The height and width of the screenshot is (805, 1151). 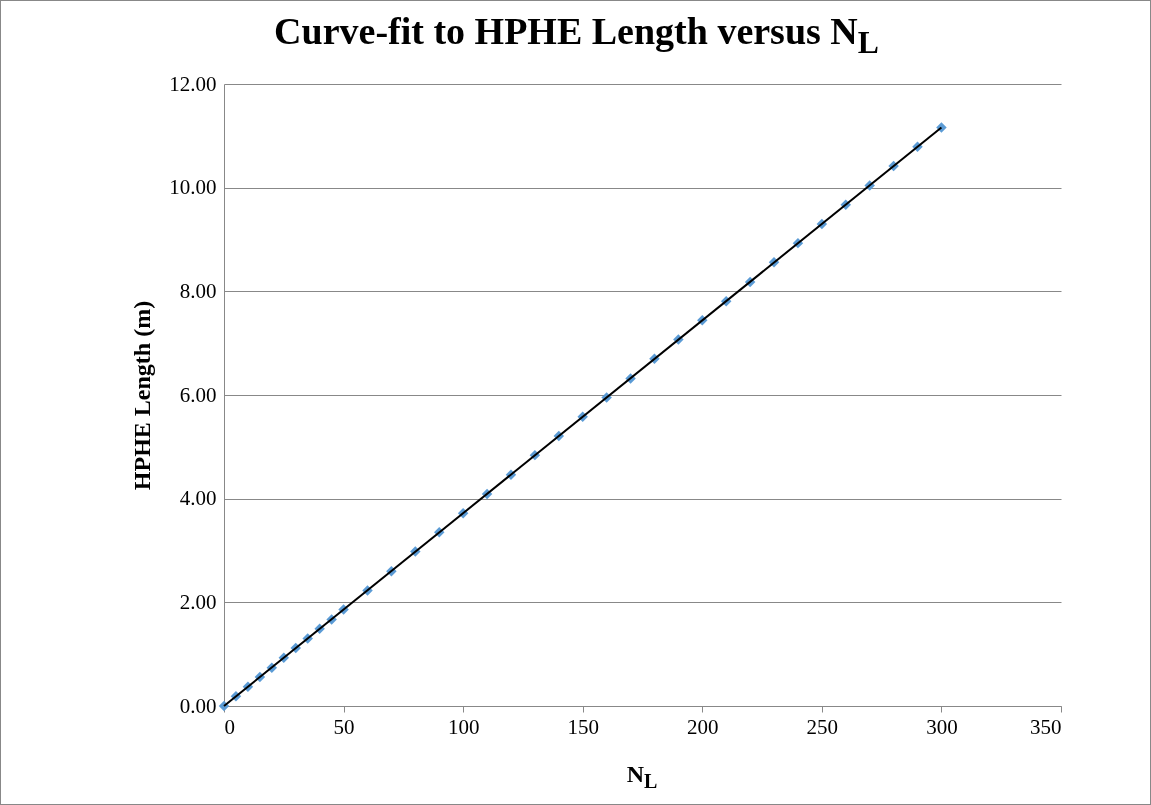 What do you see at coordinates (142, 395) in the screenshot?
I see `y-axis-title: HPHE Length (m)` at bounding box center [142, 395].